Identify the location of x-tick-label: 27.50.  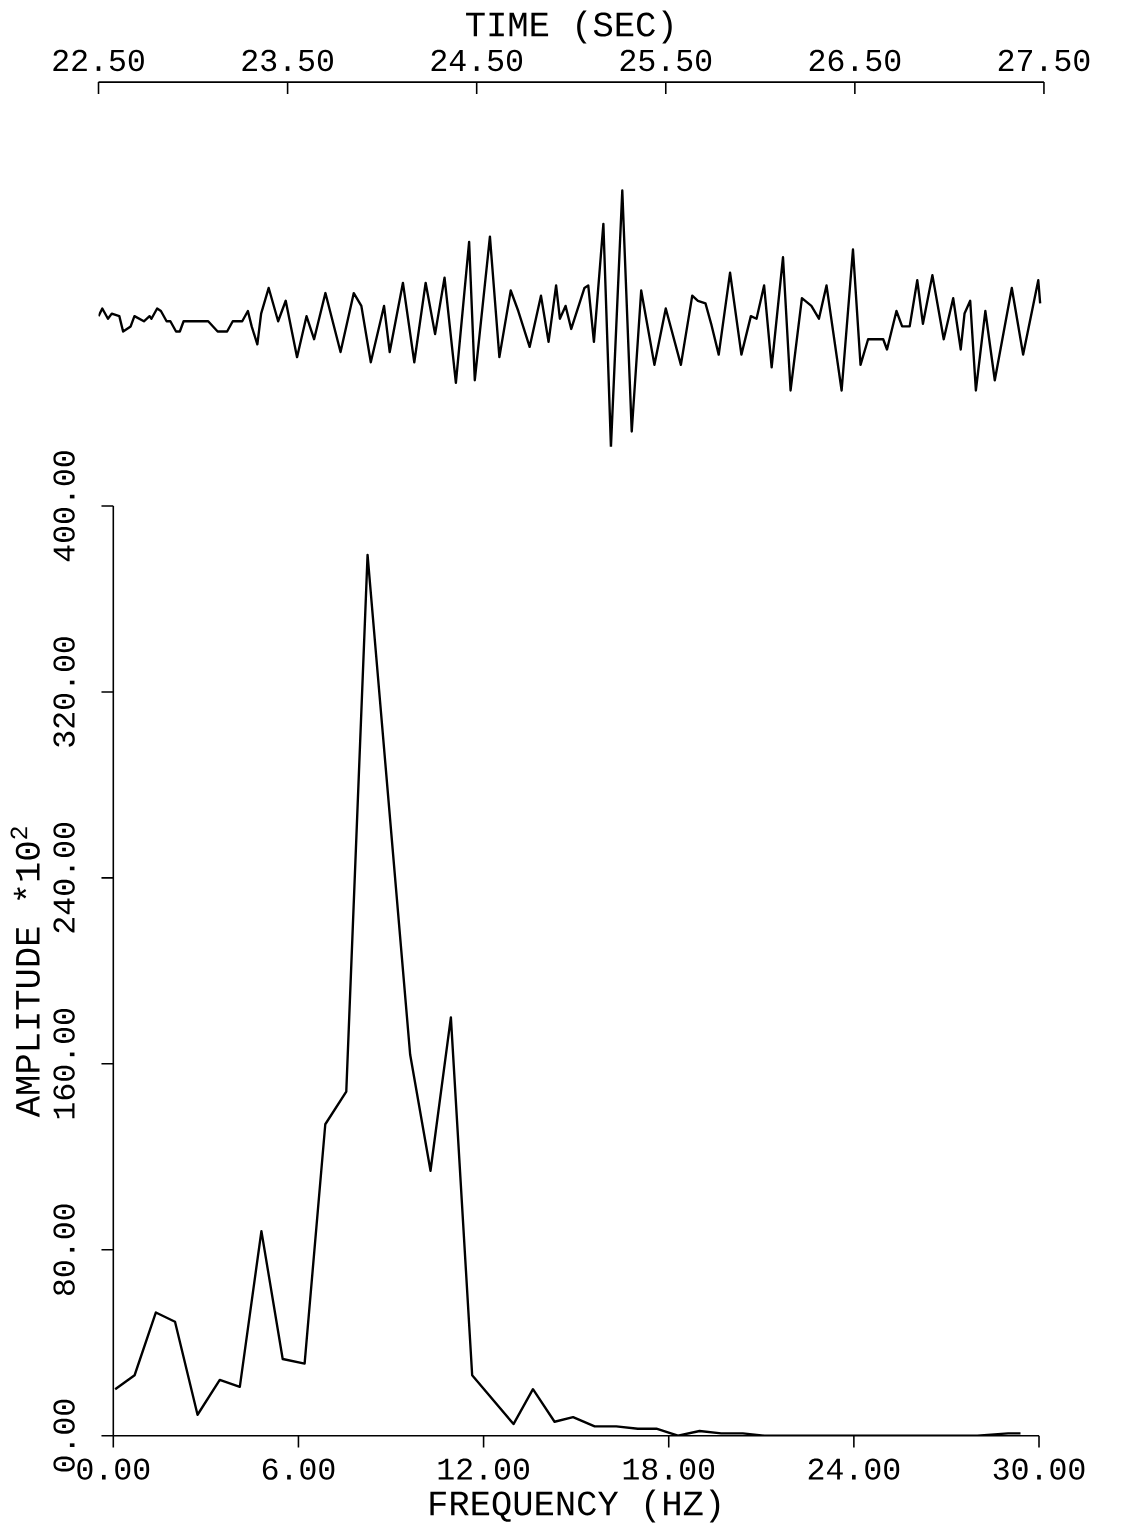
(1044, 60).